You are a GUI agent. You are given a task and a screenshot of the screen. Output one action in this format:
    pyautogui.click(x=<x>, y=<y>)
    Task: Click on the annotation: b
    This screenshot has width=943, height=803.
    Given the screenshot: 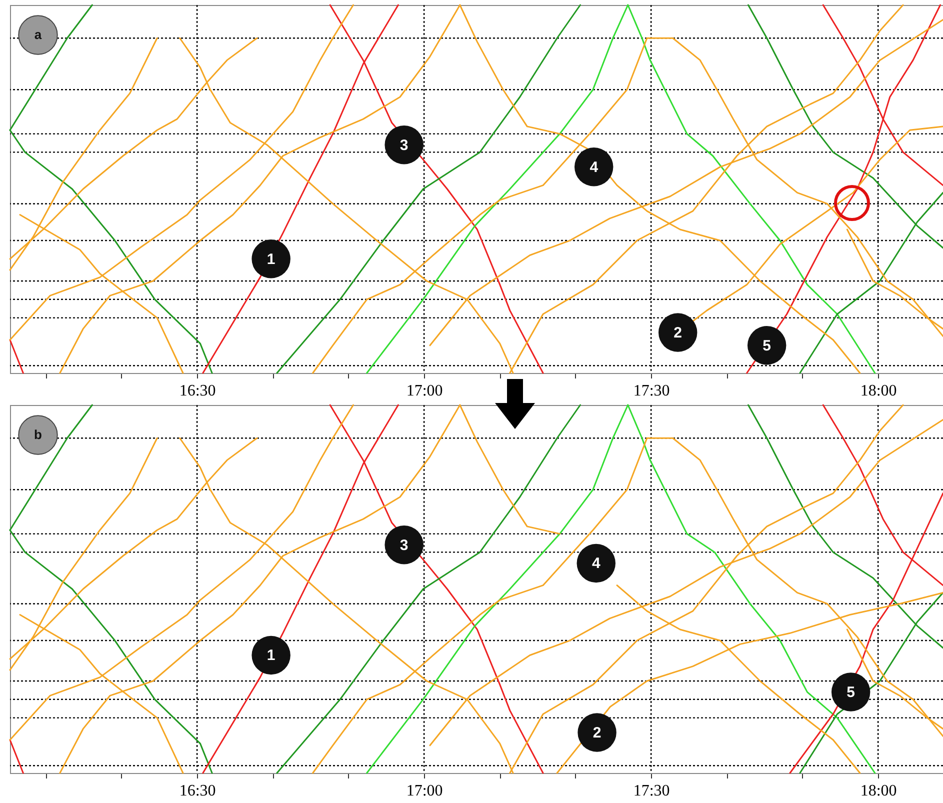 What is the action you would take?
    pyautogui.click(x=38, y=434)
    